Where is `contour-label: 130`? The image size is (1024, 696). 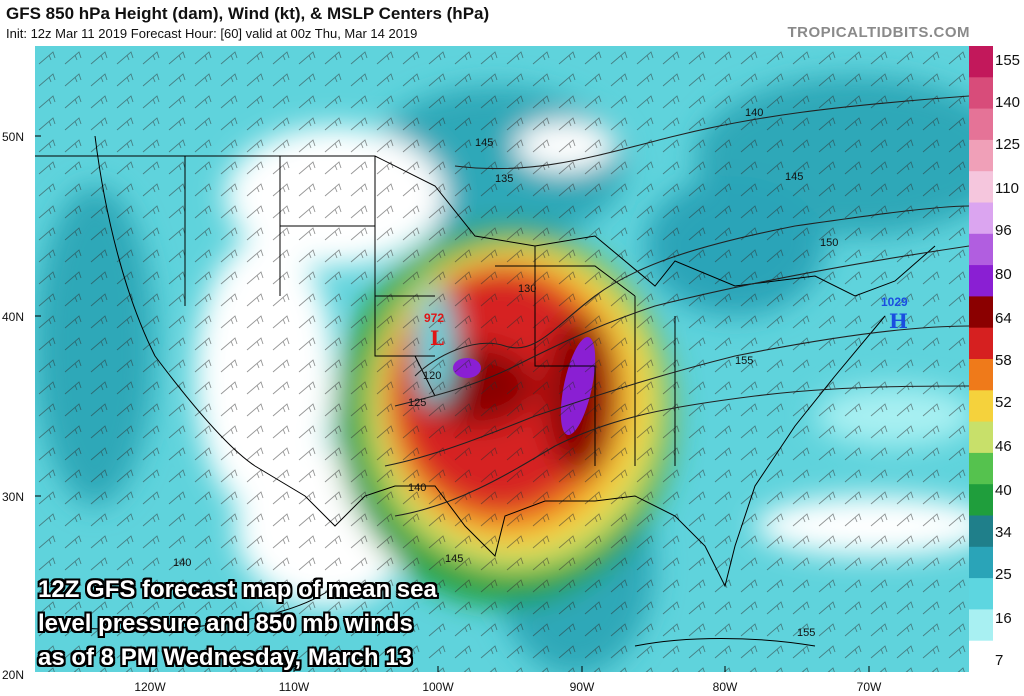 contour-label: 130 is located at coordinates (527, 289).